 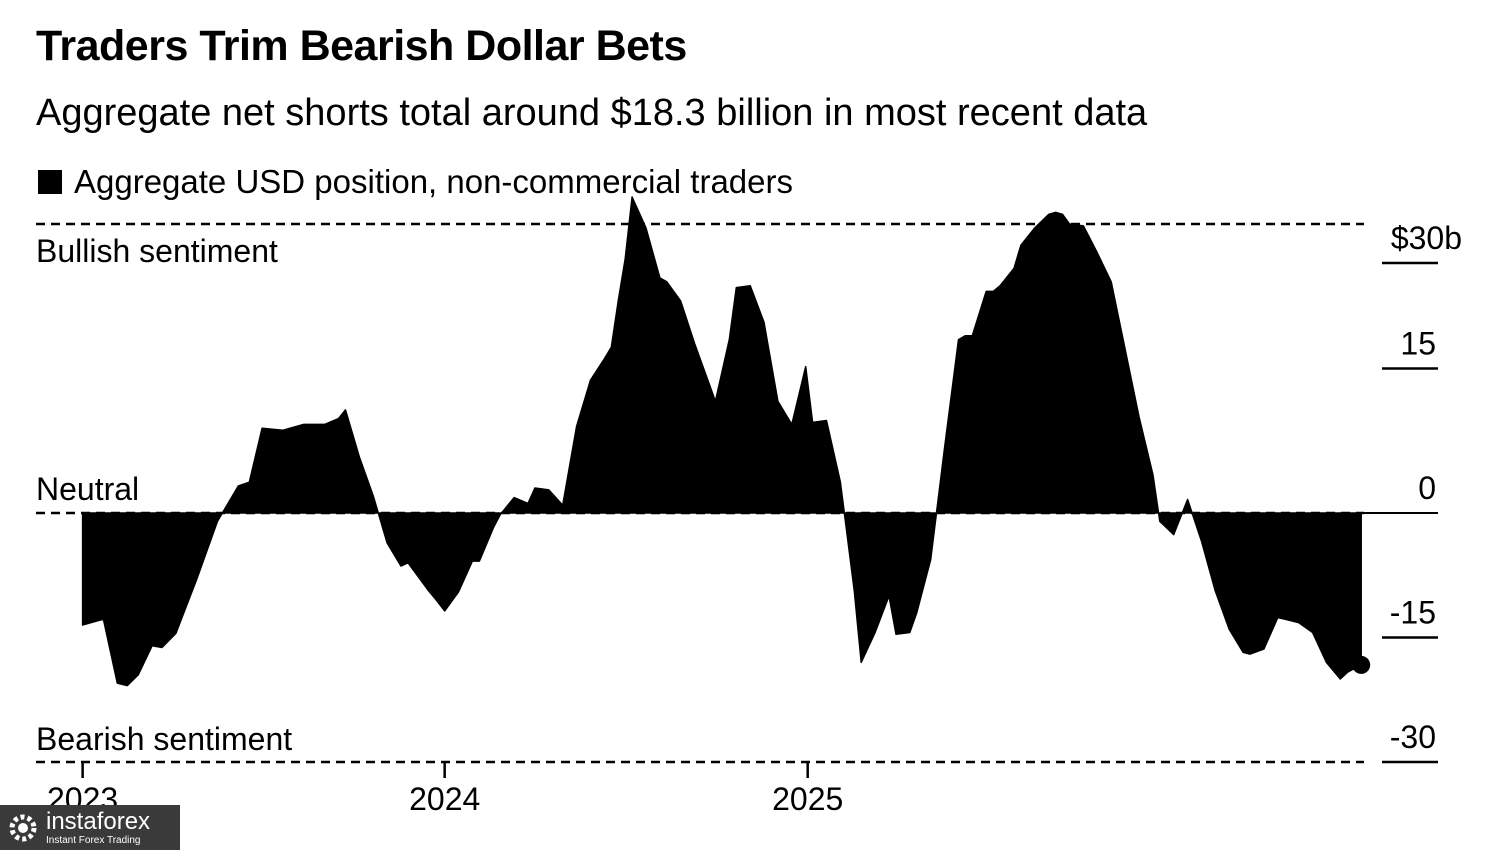 What do you see at coordinates (1413, 613) in the screenshot?
I see `ytick-label: -15` at bounding box center [1413, 613].